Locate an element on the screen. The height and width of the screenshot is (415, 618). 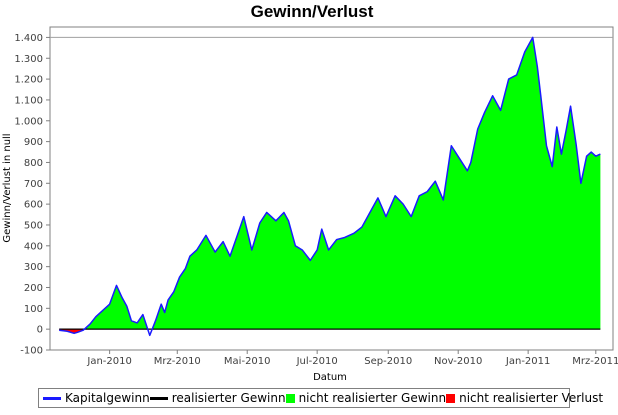
y-tick-label: 600 is located at coordinates (33, 205).